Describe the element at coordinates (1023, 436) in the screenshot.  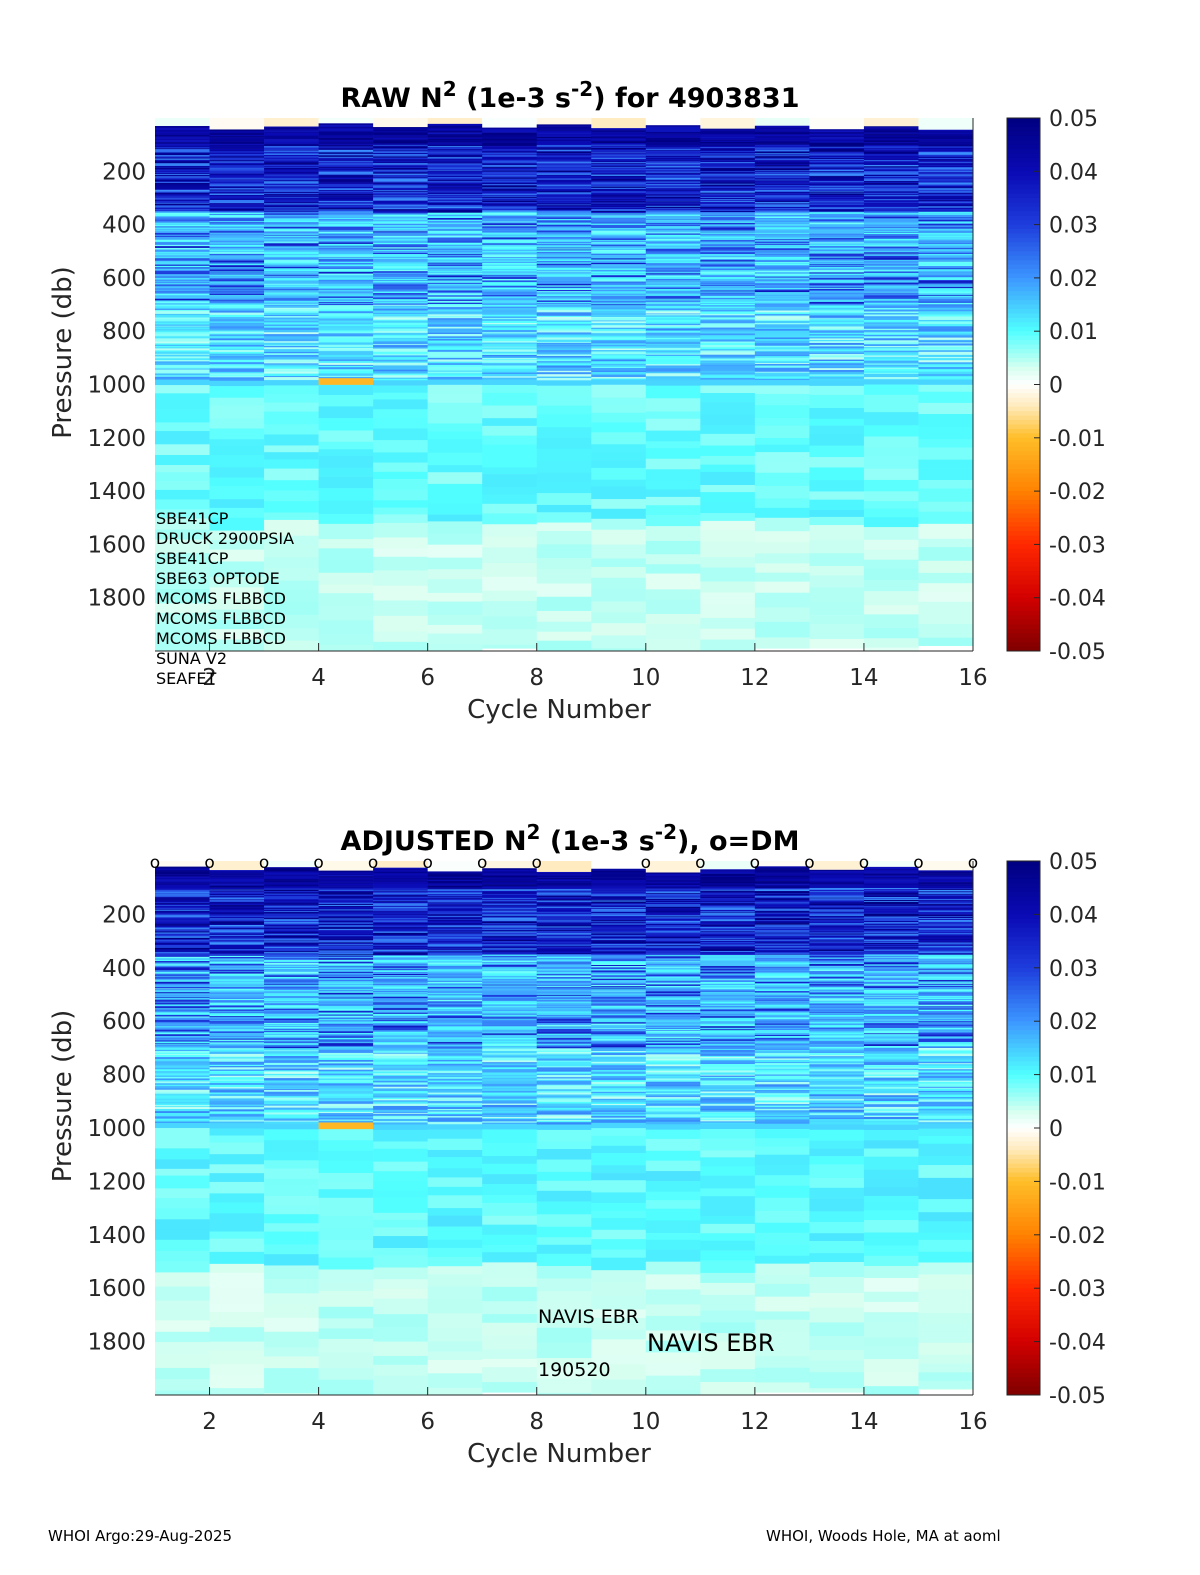
I see `colorbar-segment` at that location.